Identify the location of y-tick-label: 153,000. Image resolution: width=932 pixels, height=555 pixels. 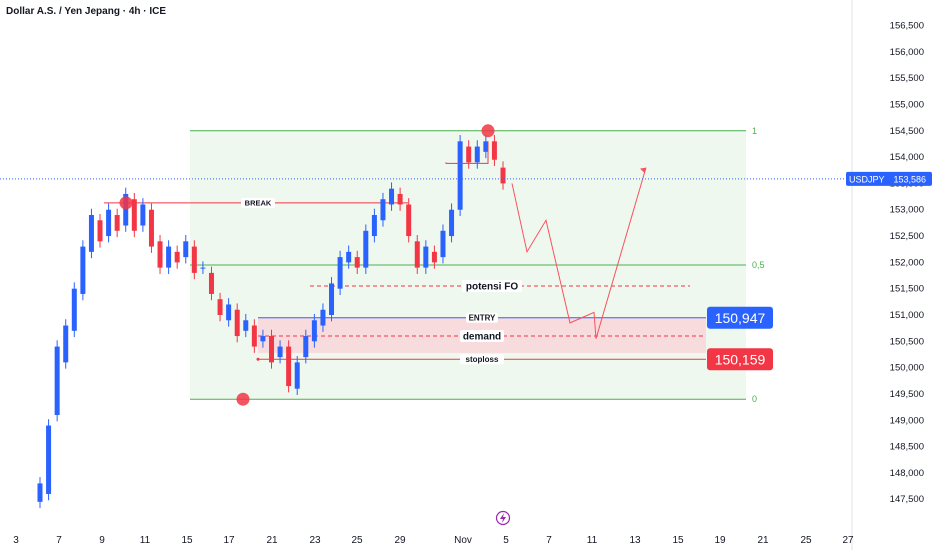
(907, 210).